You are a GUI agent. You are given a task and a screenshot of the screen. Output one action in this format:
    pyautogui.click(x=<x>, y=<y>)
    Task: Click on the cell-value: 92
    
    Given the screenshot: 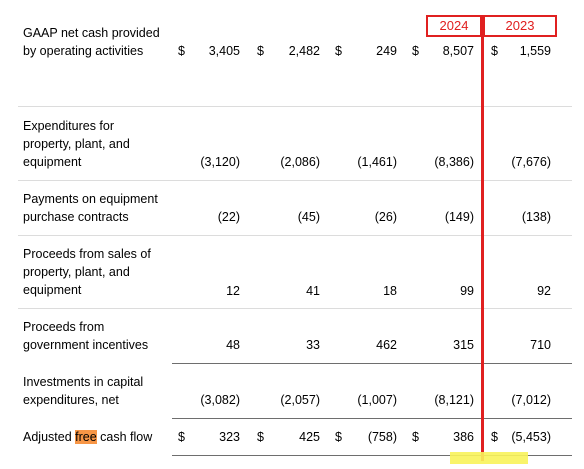 What is the action you would take?
    pyautogui.click(x=544, y=291)
    